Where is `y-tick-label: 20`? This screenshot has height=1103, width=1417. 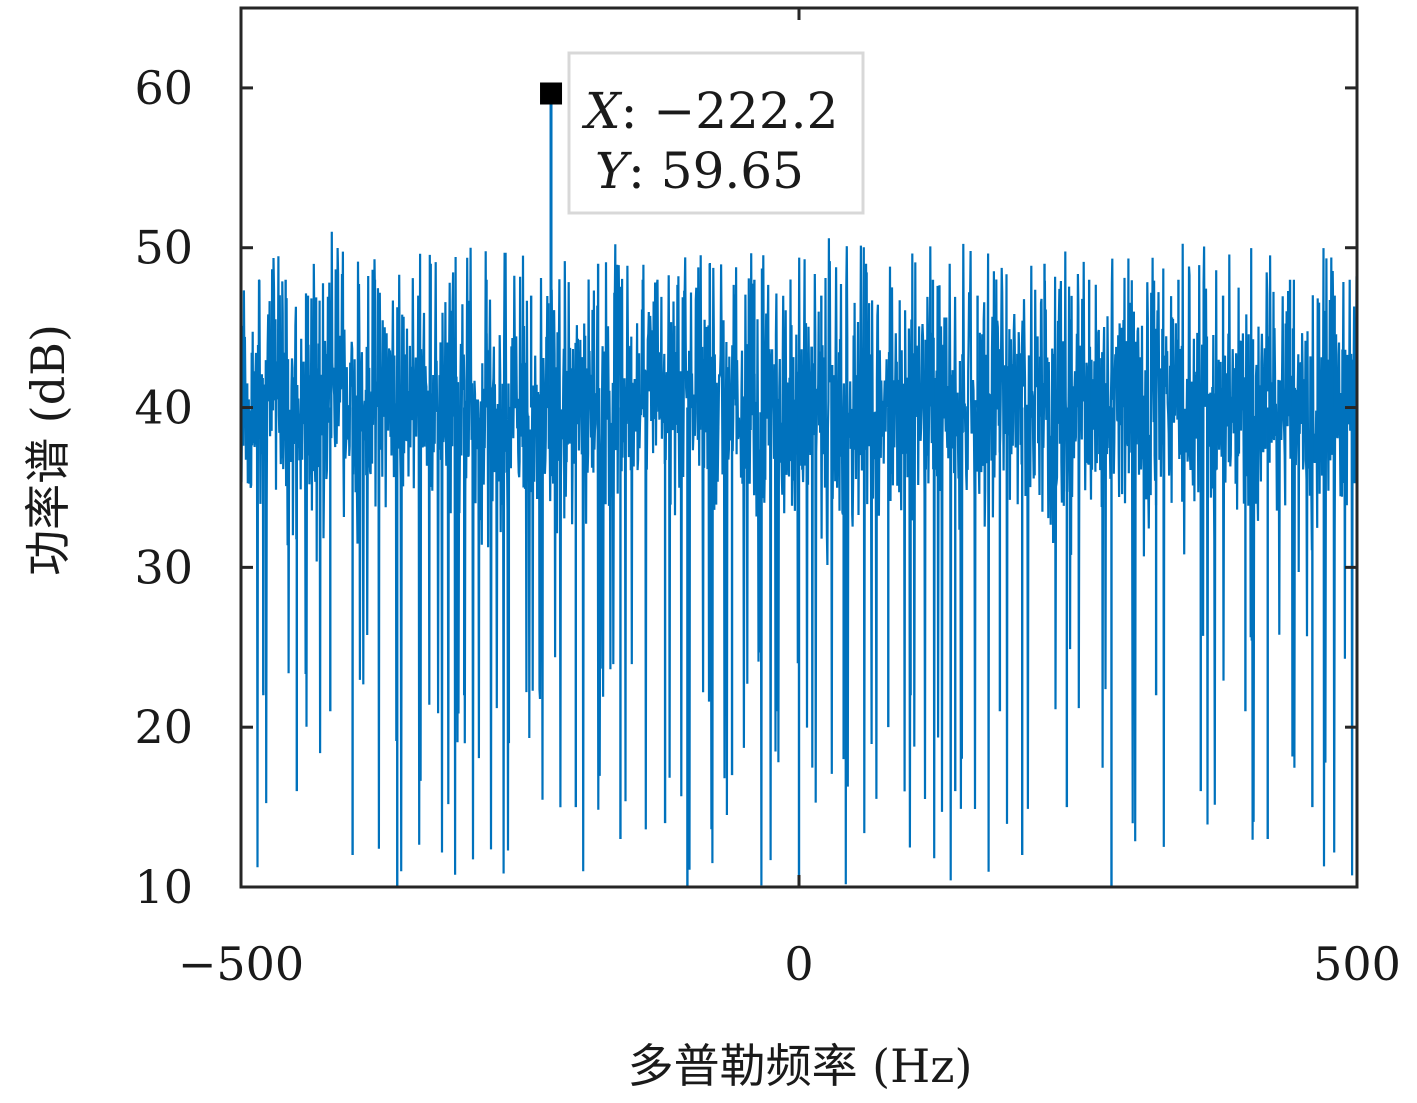 y-tick-label: 20 is located at coordinates (163, 727).